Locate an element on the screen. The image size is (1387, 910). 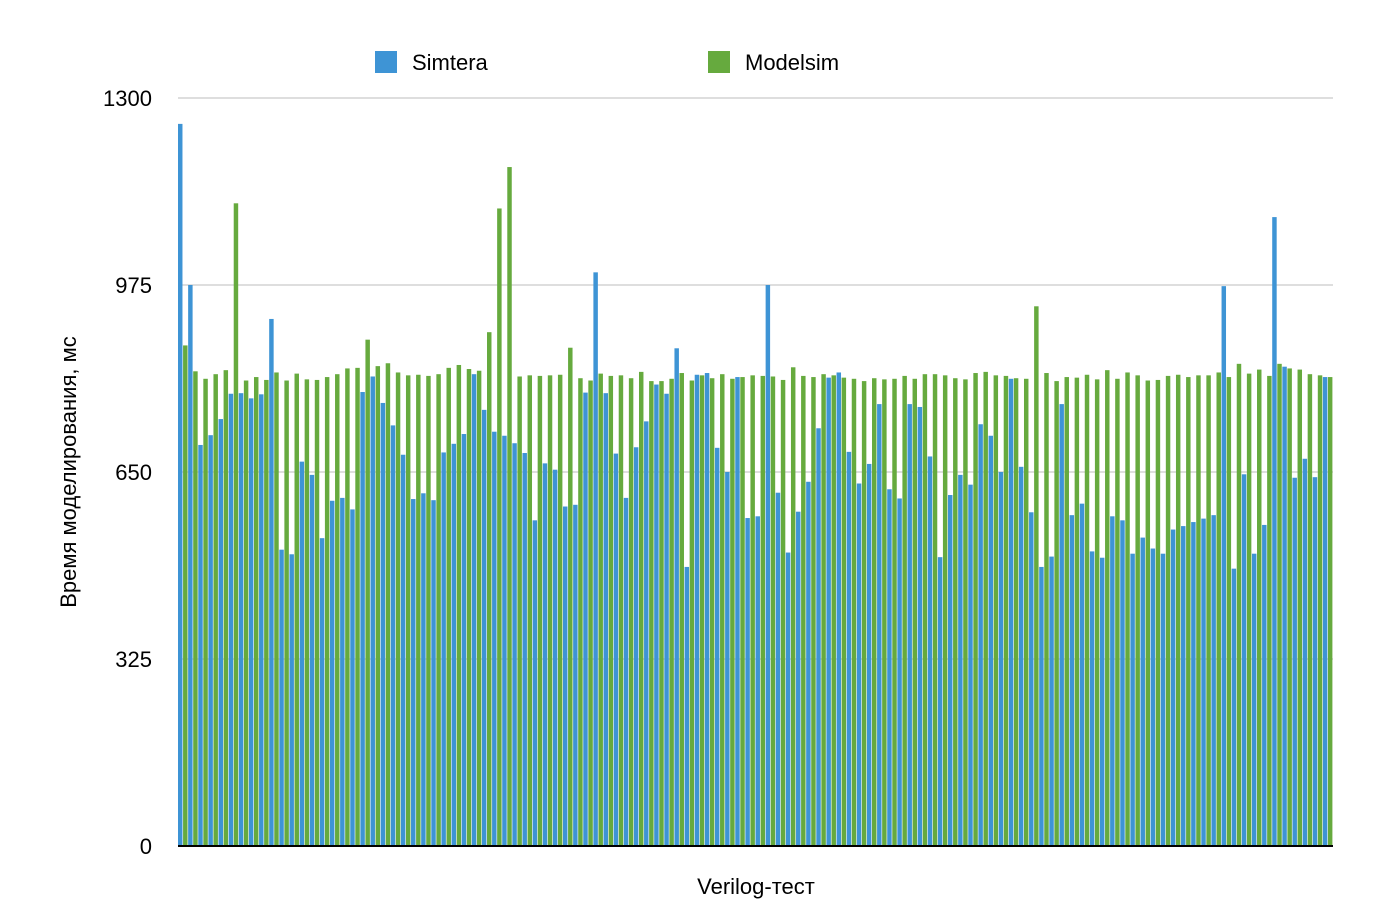
legend-label: Modelsim is located at coordinates (792, 62).